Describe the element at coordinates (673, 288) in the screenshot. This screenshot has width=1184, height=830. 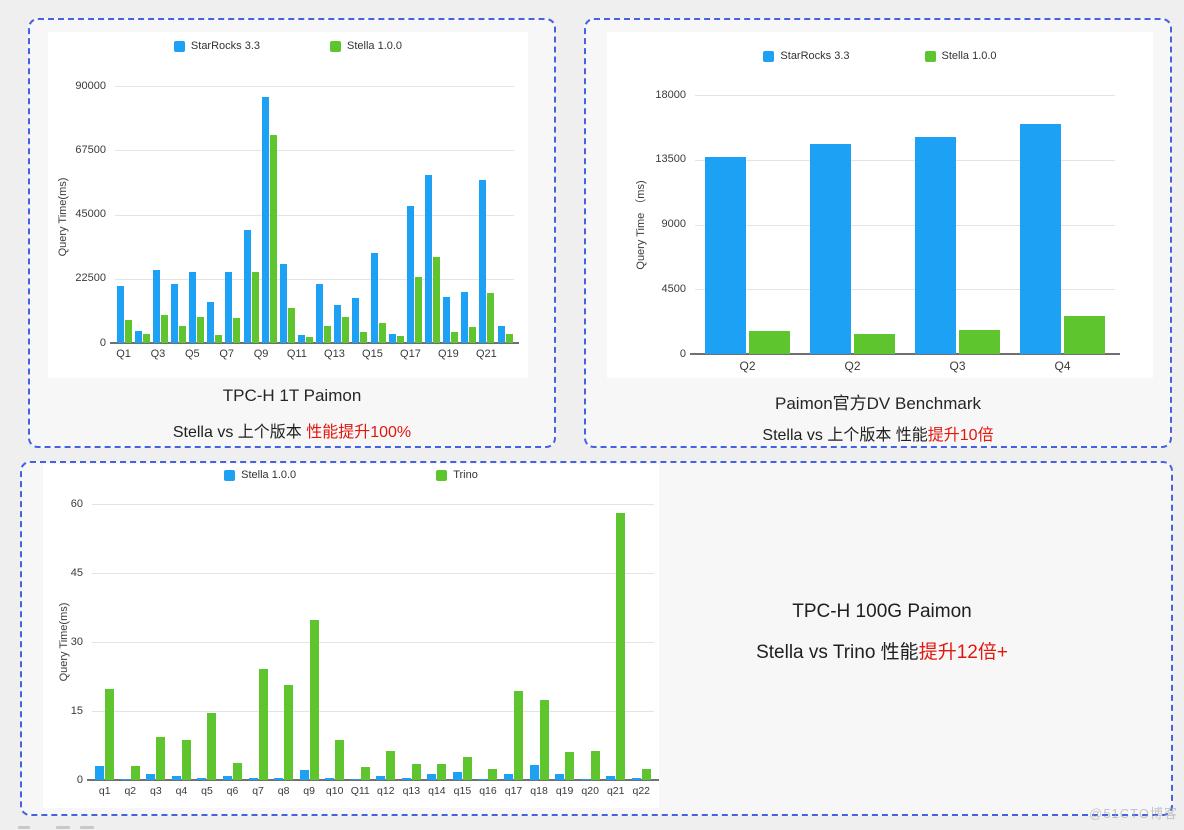
I see `y-tick-label: 4500` at that location.